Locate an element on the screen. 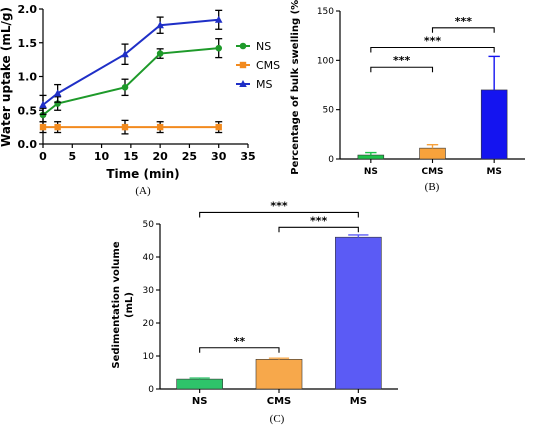 Image resolution: width=550 pixels, height=428 pixels. legend-label: CMS is located at coordinates (268, 65).